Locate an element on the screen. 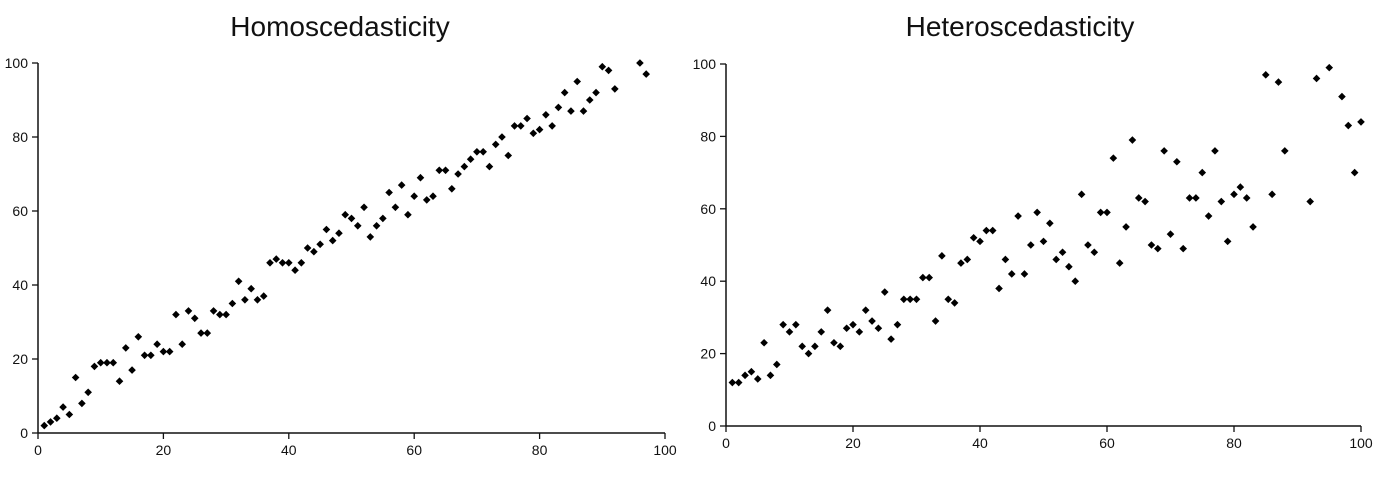  x-tick-label: 80 is located at coordinates (1234, 443).